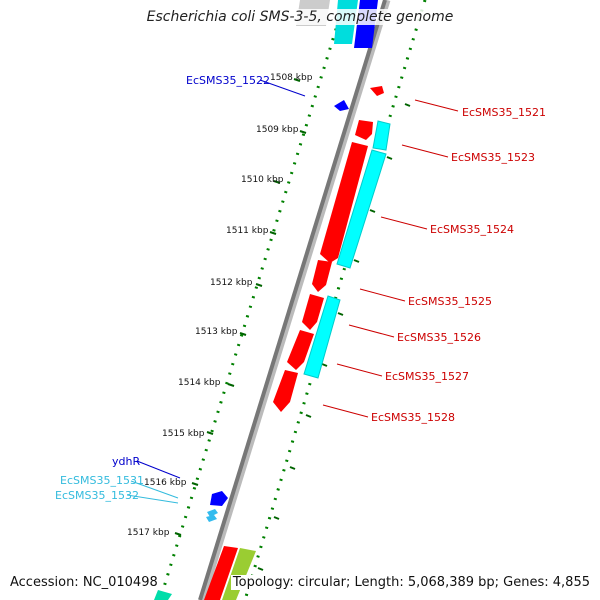 The height and width of the screenshot is (600, 600). Describe the element at coordinates (211, 518) in the screenshot. I see `gene-ecsms35-1532-shape` at that location.